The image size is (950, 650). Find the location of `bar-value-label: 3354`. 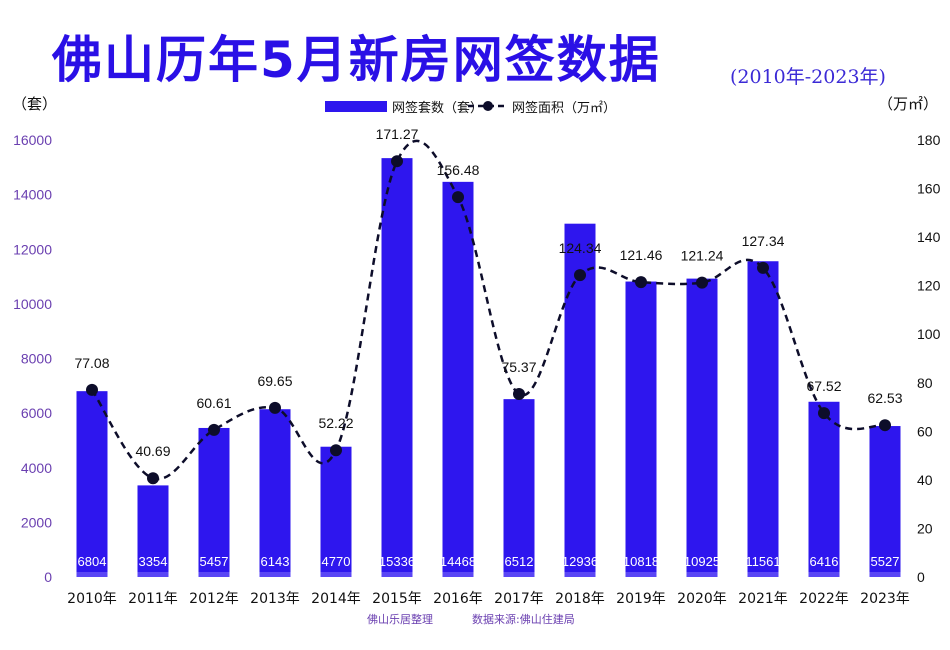

bar-value-label: 3354 is located at coordinates (153, 561).